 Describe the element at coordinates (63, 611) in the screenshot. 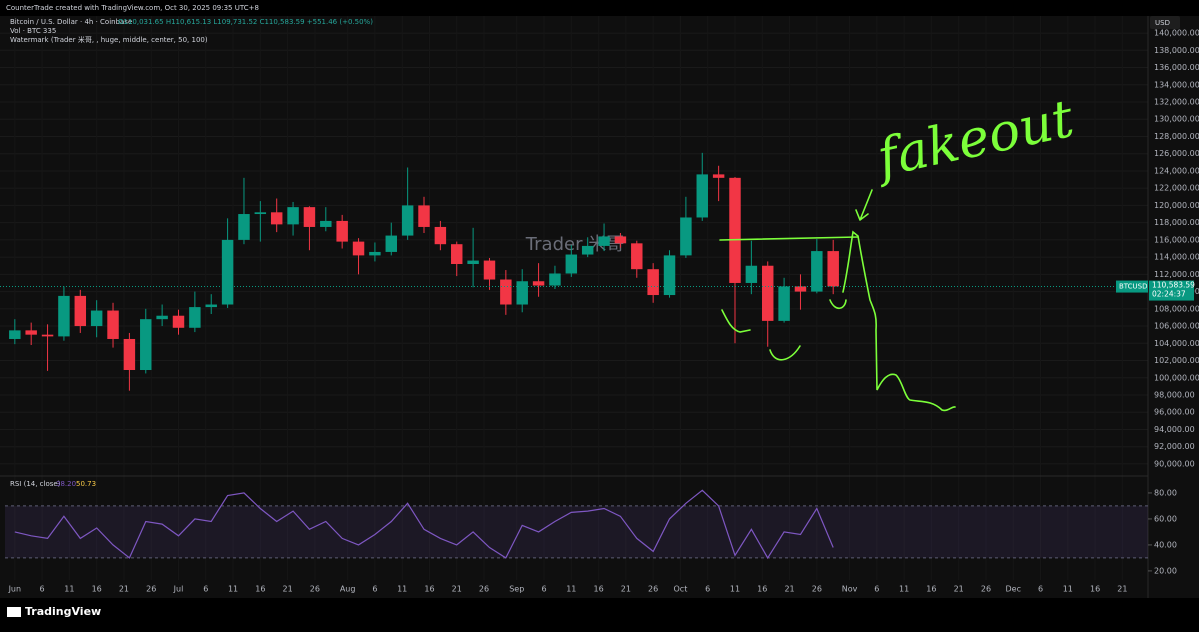

I see `brand: TradingView` at that location.